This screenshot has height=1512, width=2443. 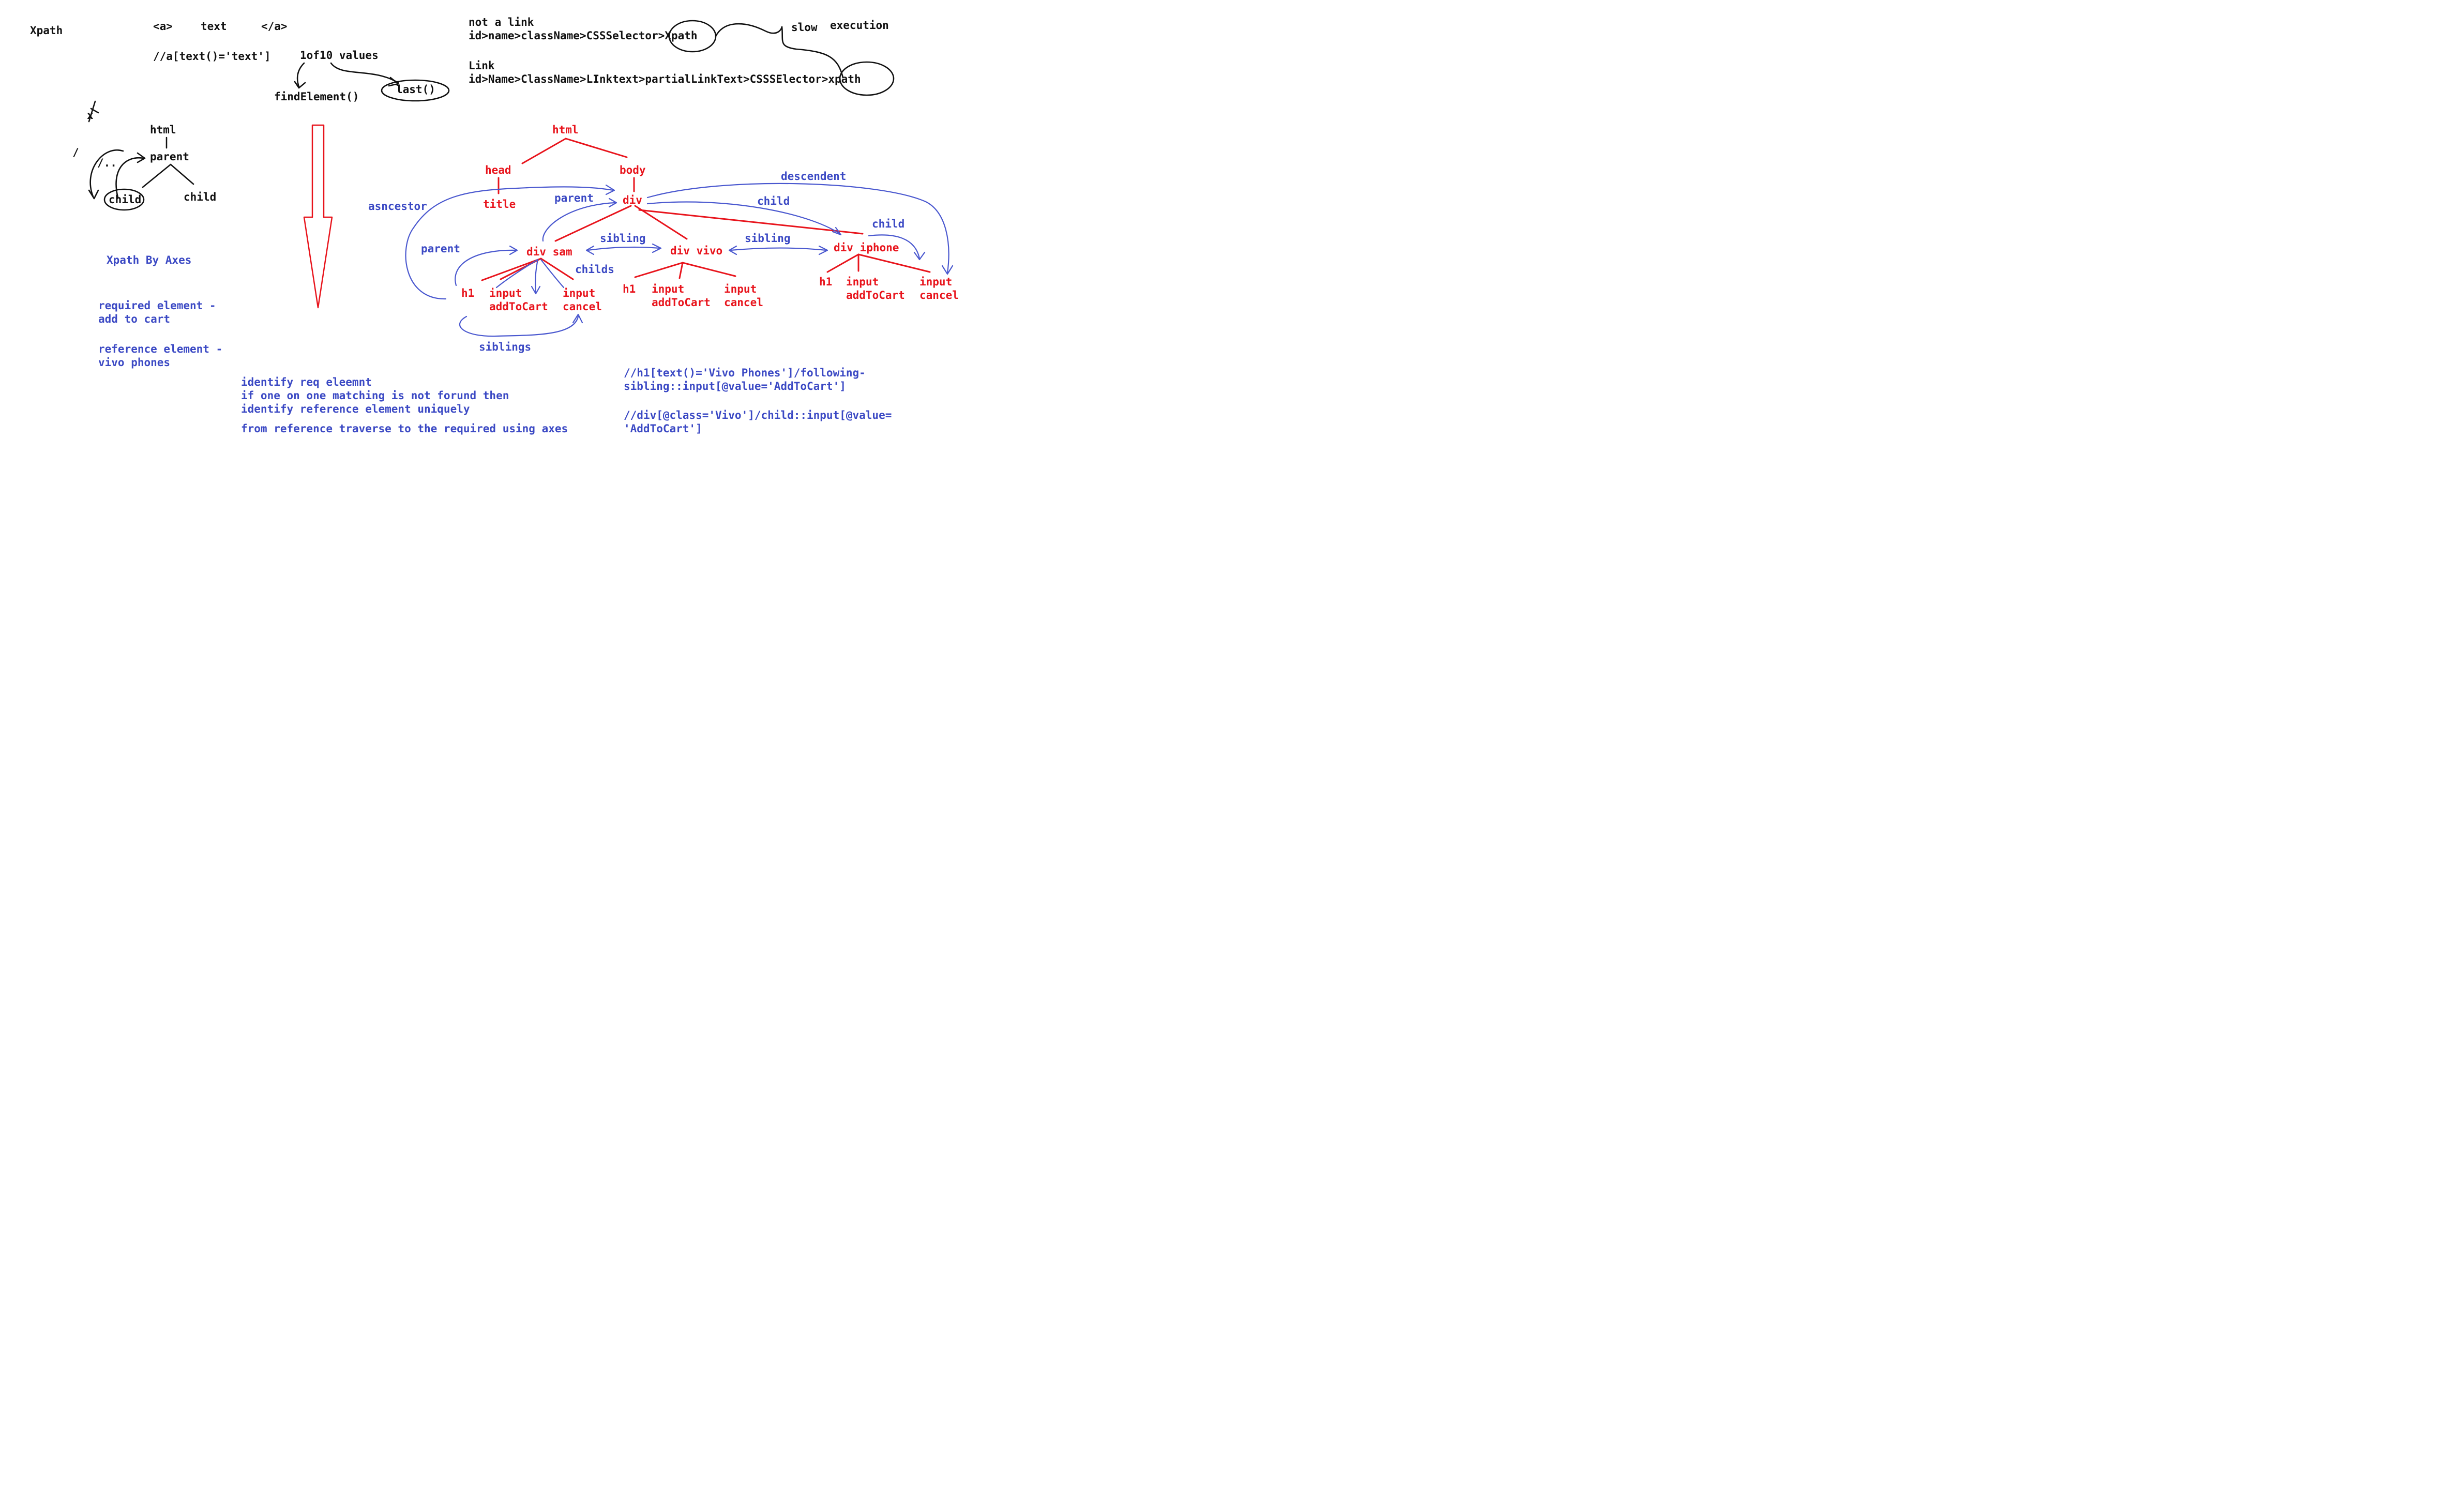 I want to click on child-arrow-top, so click(x=743, y=218).